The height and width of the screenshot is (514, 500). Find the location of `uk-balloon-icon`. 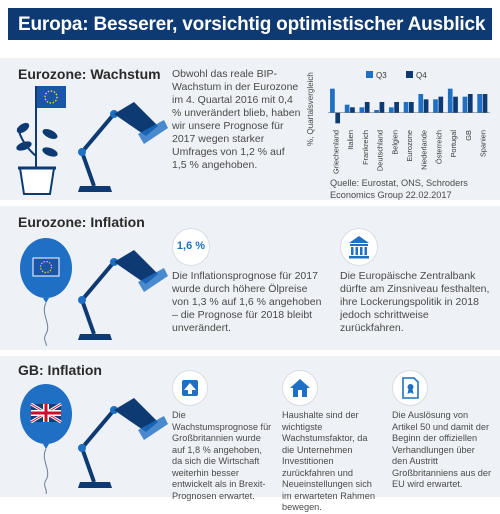

uk-balloon-icon is located at coordinates (46, 439).